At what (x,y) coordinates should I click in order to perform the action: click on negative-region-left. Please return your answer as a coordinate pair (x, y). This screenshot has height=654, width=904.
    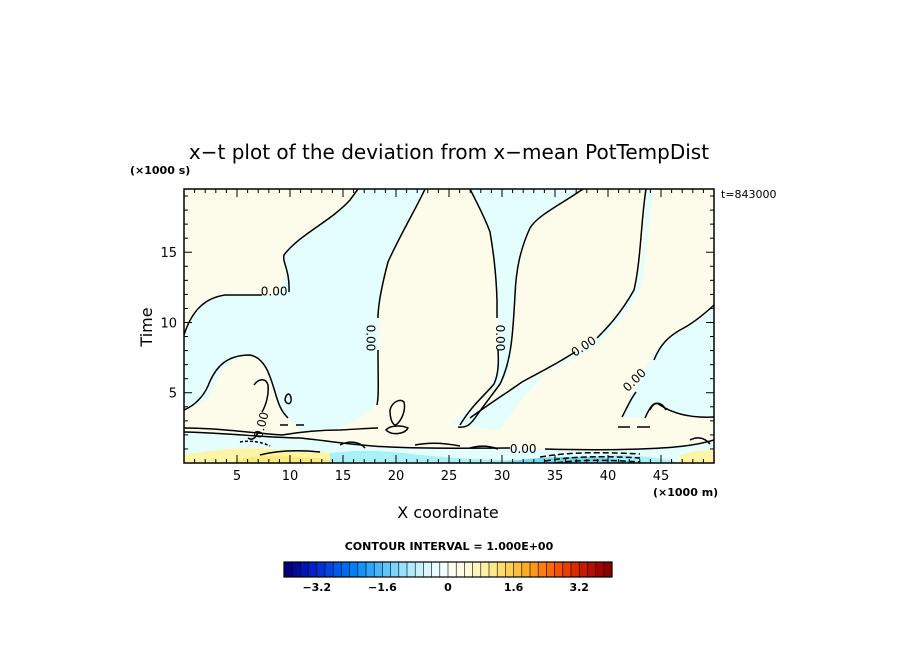
    Looking at the image, I should click on (304, 310).